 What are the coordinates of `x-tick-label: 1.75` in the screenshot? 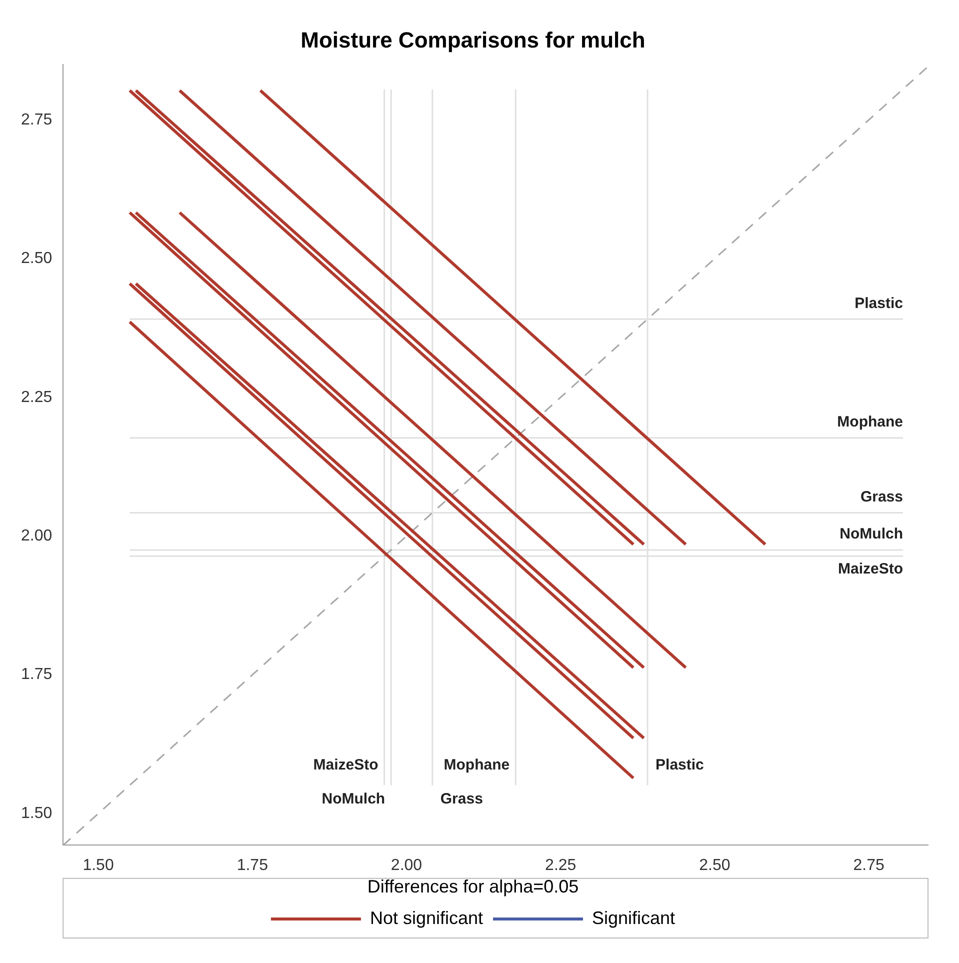 It's located at (252, 865).